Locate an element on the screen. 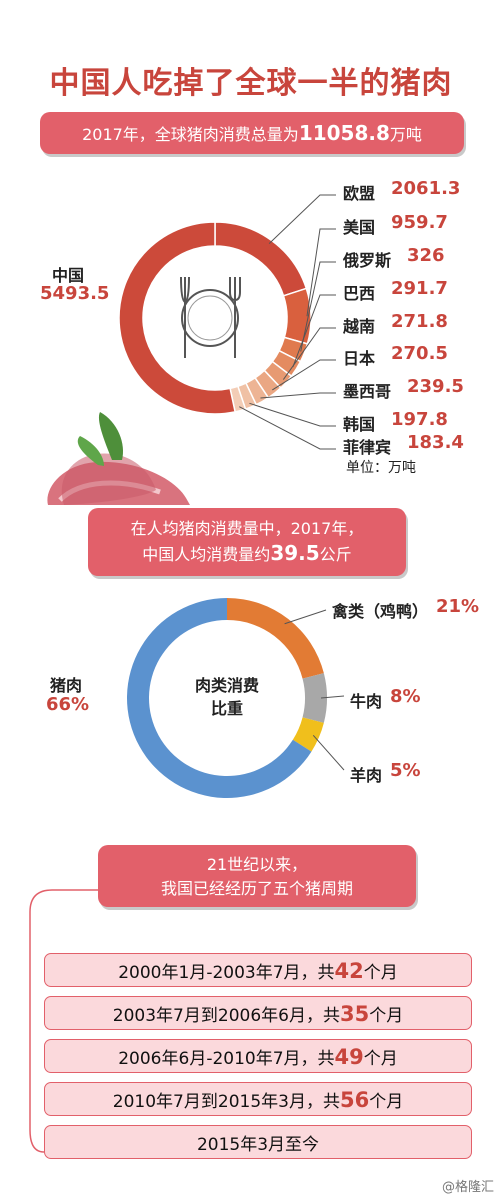 The image size is (502, 1200). center-label-line-1: 肉类消费 is located at coordinates (227, 685).